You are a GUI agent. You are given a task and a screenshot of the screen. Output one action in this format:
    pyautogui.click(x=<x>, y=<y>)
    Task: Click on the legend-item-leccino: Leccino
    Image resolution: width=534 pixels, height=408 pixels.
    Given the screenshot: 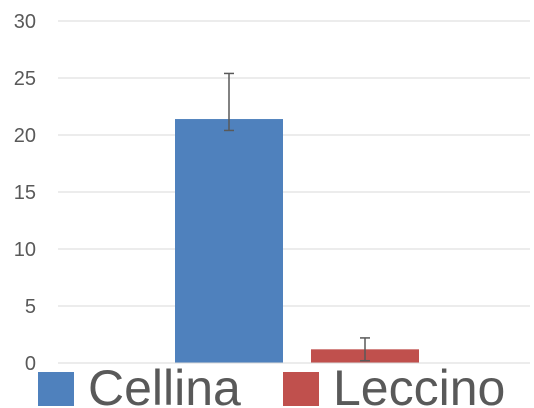 What is the action you would take?
    pyautogui.click(x=394, y=384)
    